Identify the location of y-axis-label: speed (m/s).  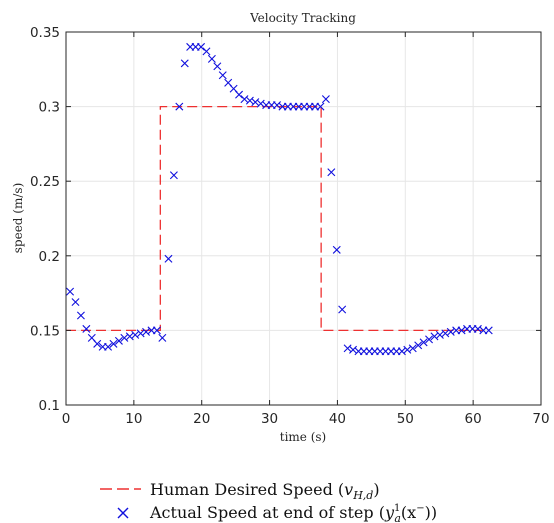
(18, 218).